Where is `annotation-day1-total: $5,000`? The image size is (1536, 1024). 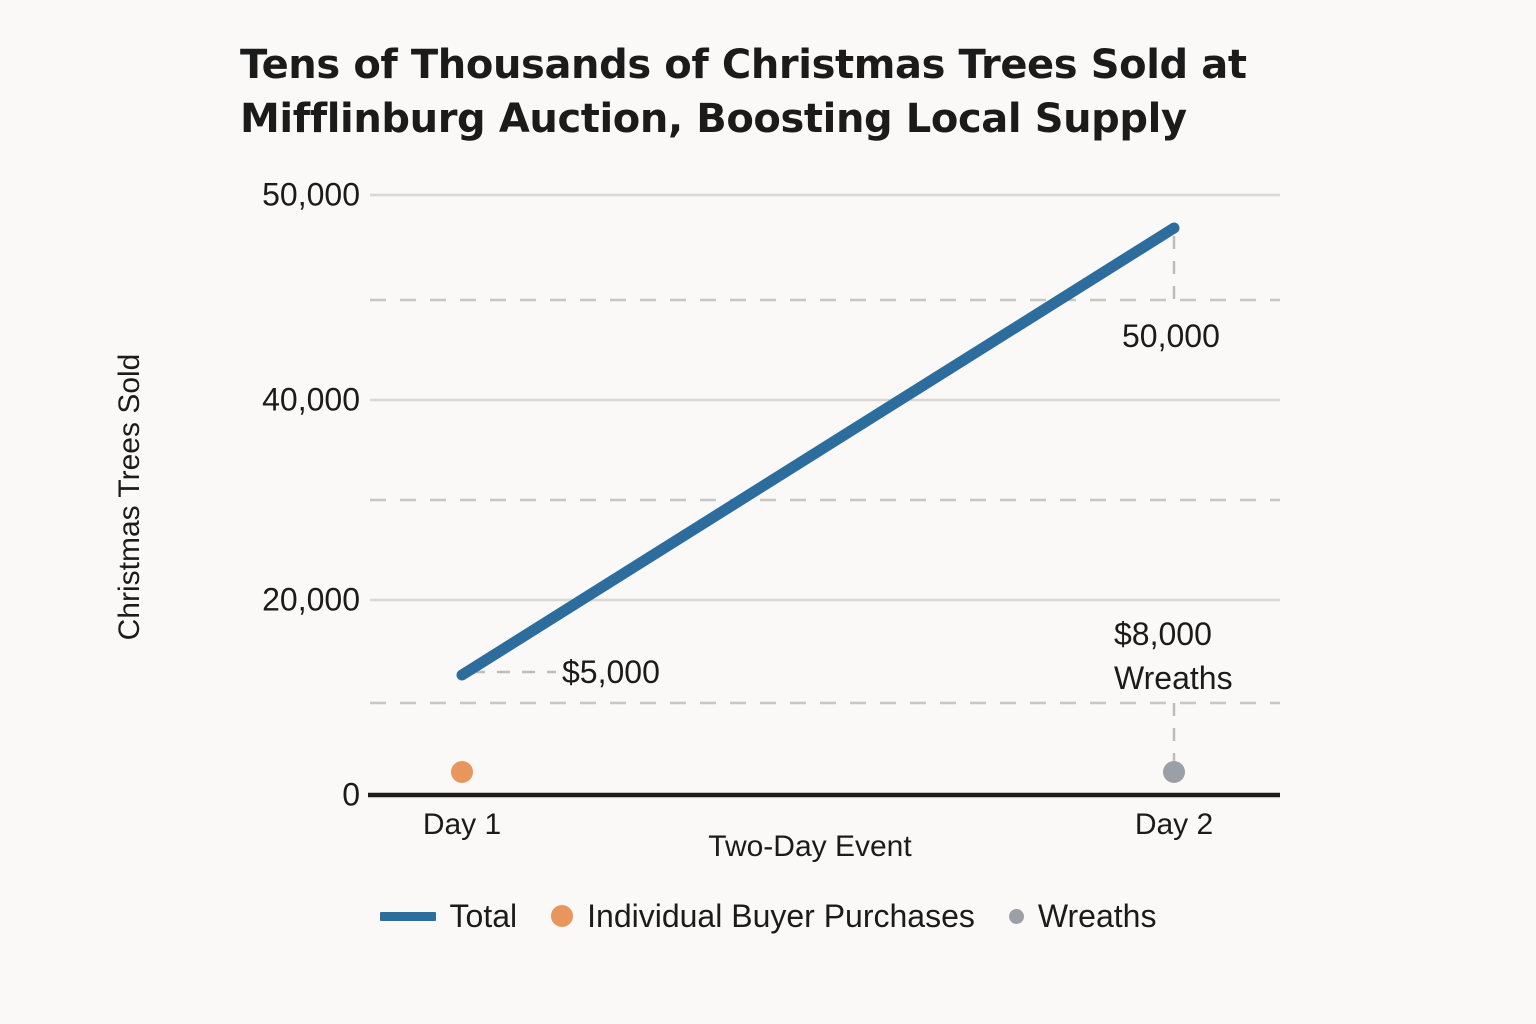 annotation-day1-total: $5,000 is located at coordinates (611, 672).